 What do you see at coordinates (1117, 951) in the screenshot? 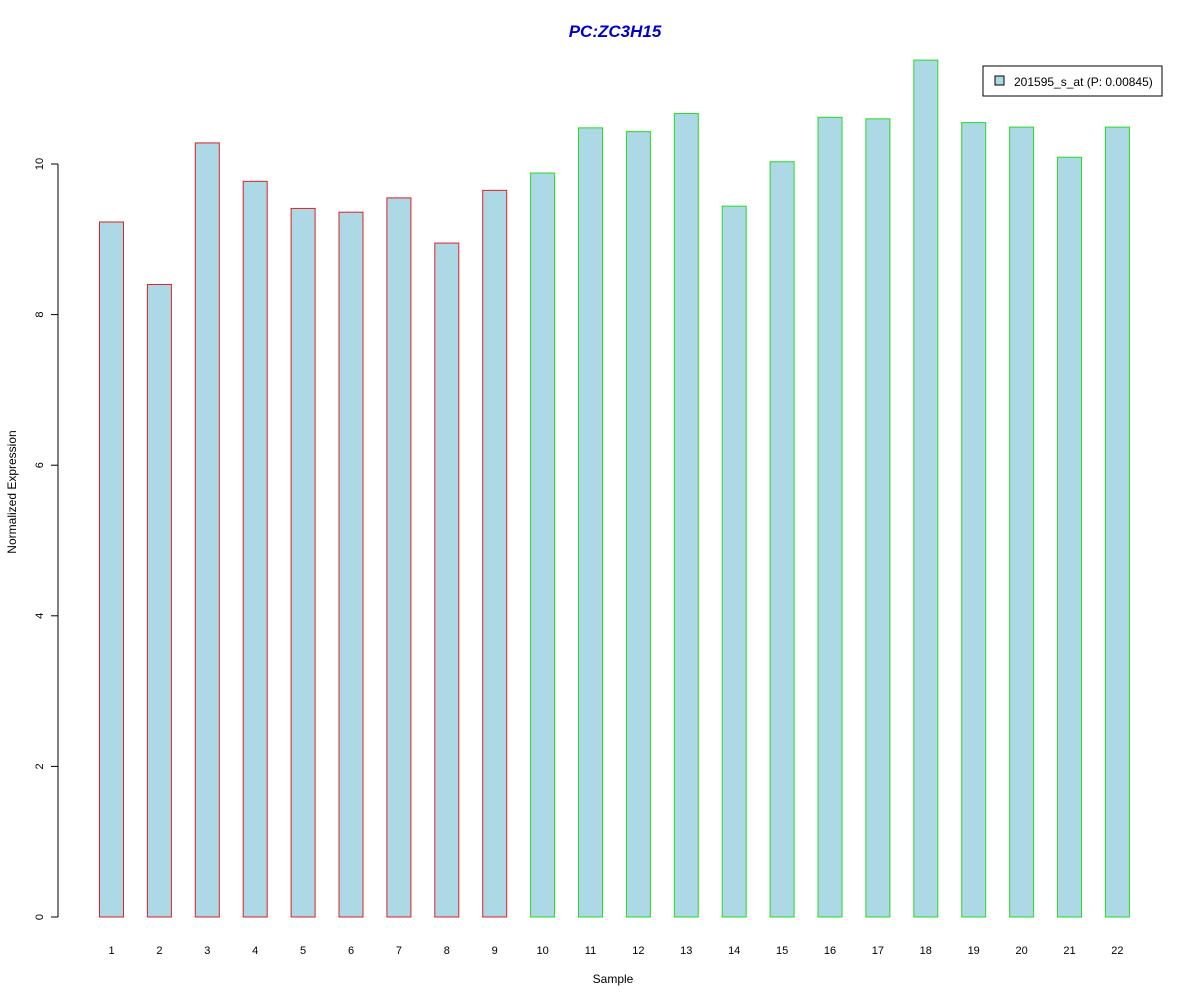
I see `x-tick-label: 22` at bounding box center [1117, 951].